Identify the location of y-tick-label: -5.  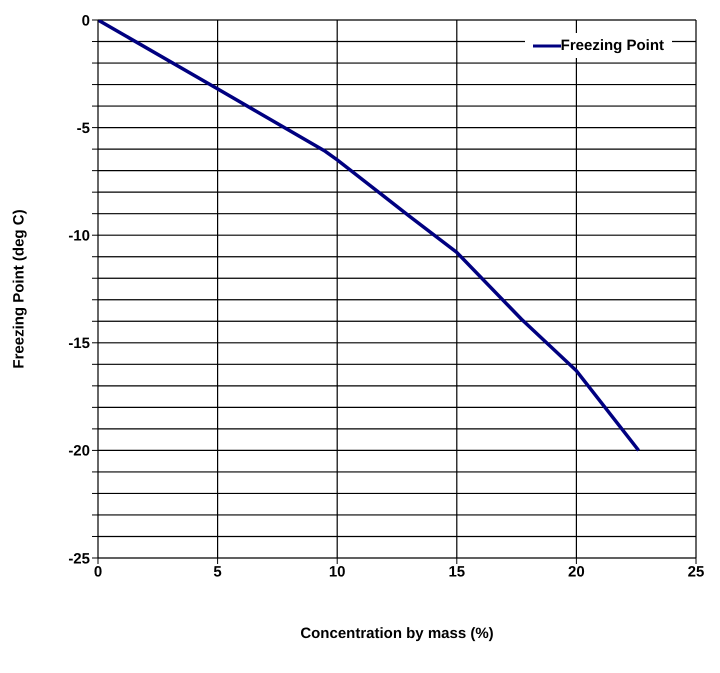
(83, 128).